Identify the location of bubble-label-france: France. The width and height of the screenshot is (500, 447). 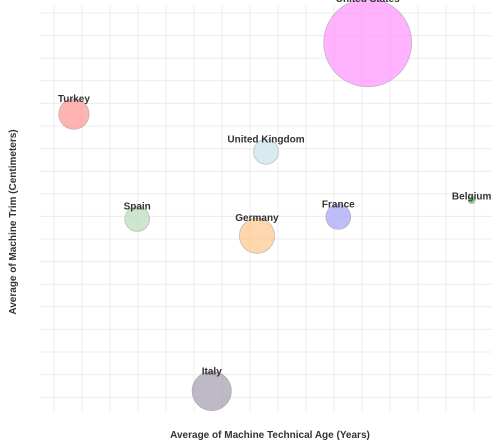
(338, 204).